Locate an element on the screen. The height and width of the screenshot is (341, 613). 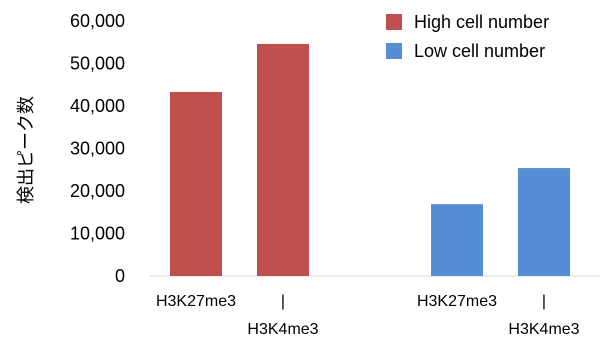
x-axis-labels: H3K27me3 | H3K4me3 H3K27me3 | H3K4me3 is located at coordinates (368, 315).